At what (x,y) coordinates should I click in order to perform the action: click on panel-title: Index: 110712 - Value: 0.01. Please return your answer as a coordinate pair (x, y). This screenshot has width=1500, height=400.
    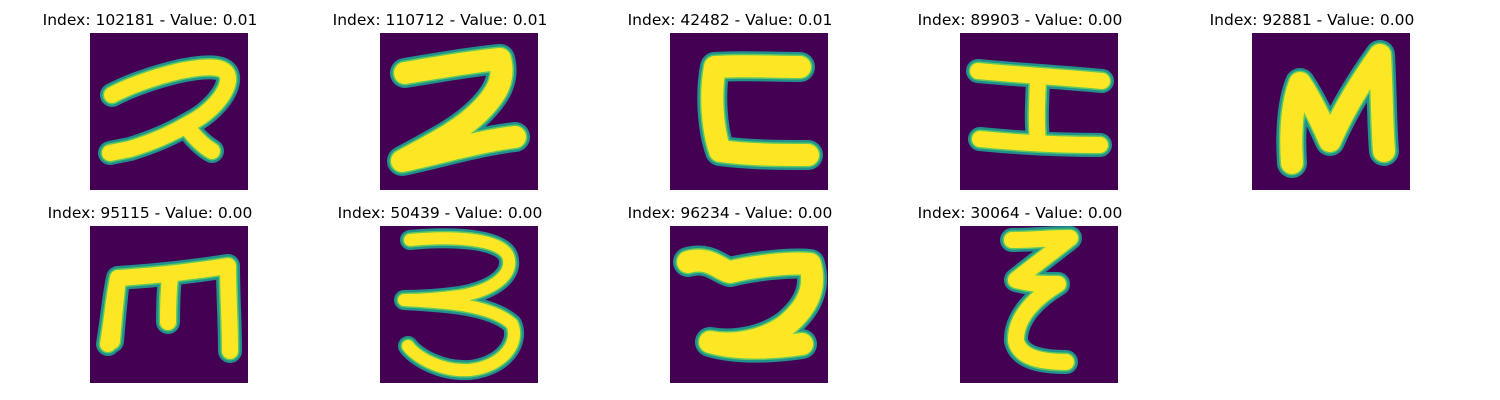
    Looking at the image, I should click on (440, 20).